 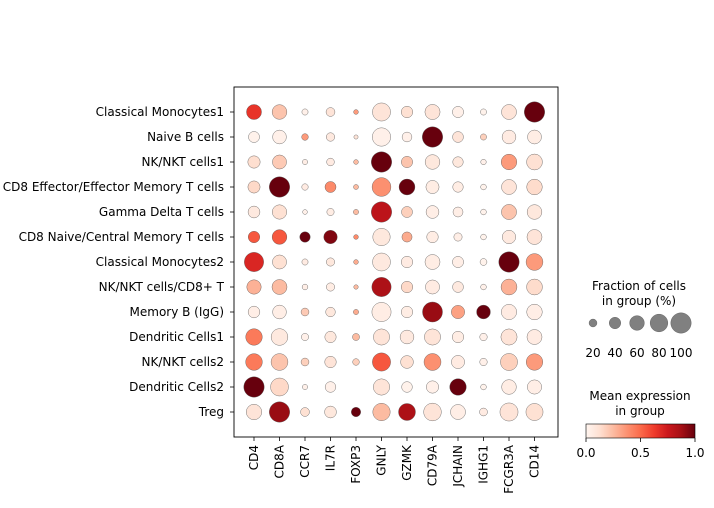 What do you see at coordinates (614, 353) in the screenshot?
I see `size-legend-label: 40` at bounding box center [614, 353].